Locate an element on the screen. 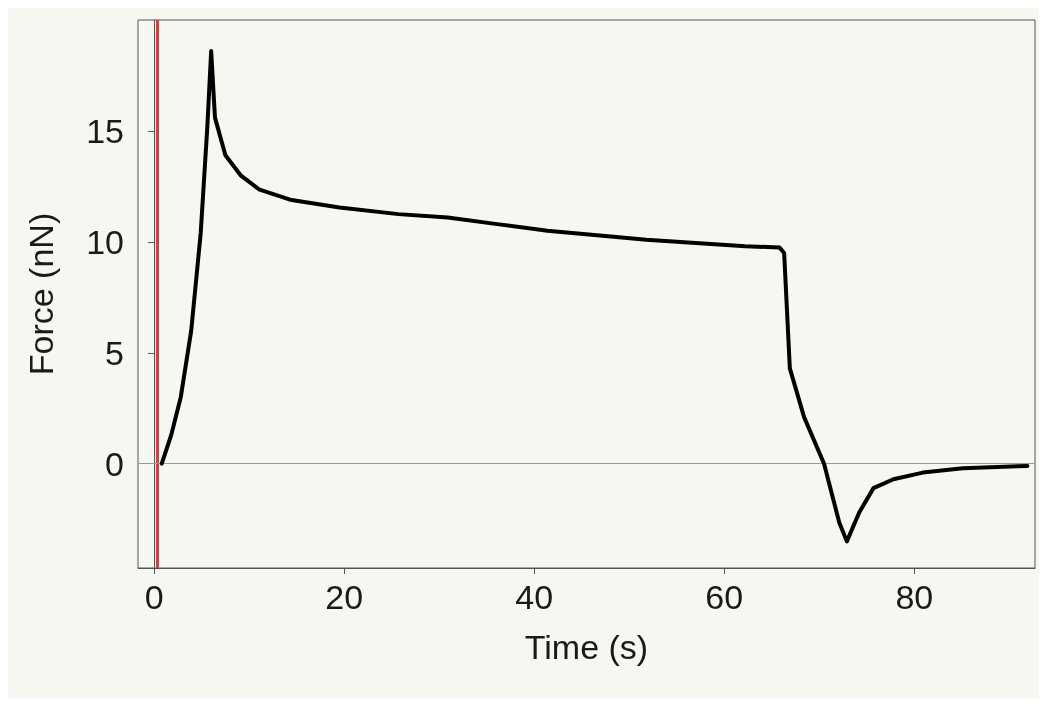 This screenshot has height=706, width=1047. x-tick-label: 40 is located at coordinates (534, 597).